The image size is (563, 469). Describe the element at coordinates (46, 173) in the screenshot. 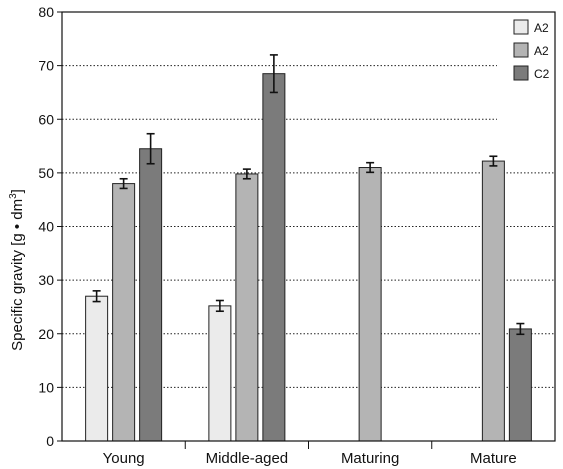

I see `y-tick-label: 50` at that location.